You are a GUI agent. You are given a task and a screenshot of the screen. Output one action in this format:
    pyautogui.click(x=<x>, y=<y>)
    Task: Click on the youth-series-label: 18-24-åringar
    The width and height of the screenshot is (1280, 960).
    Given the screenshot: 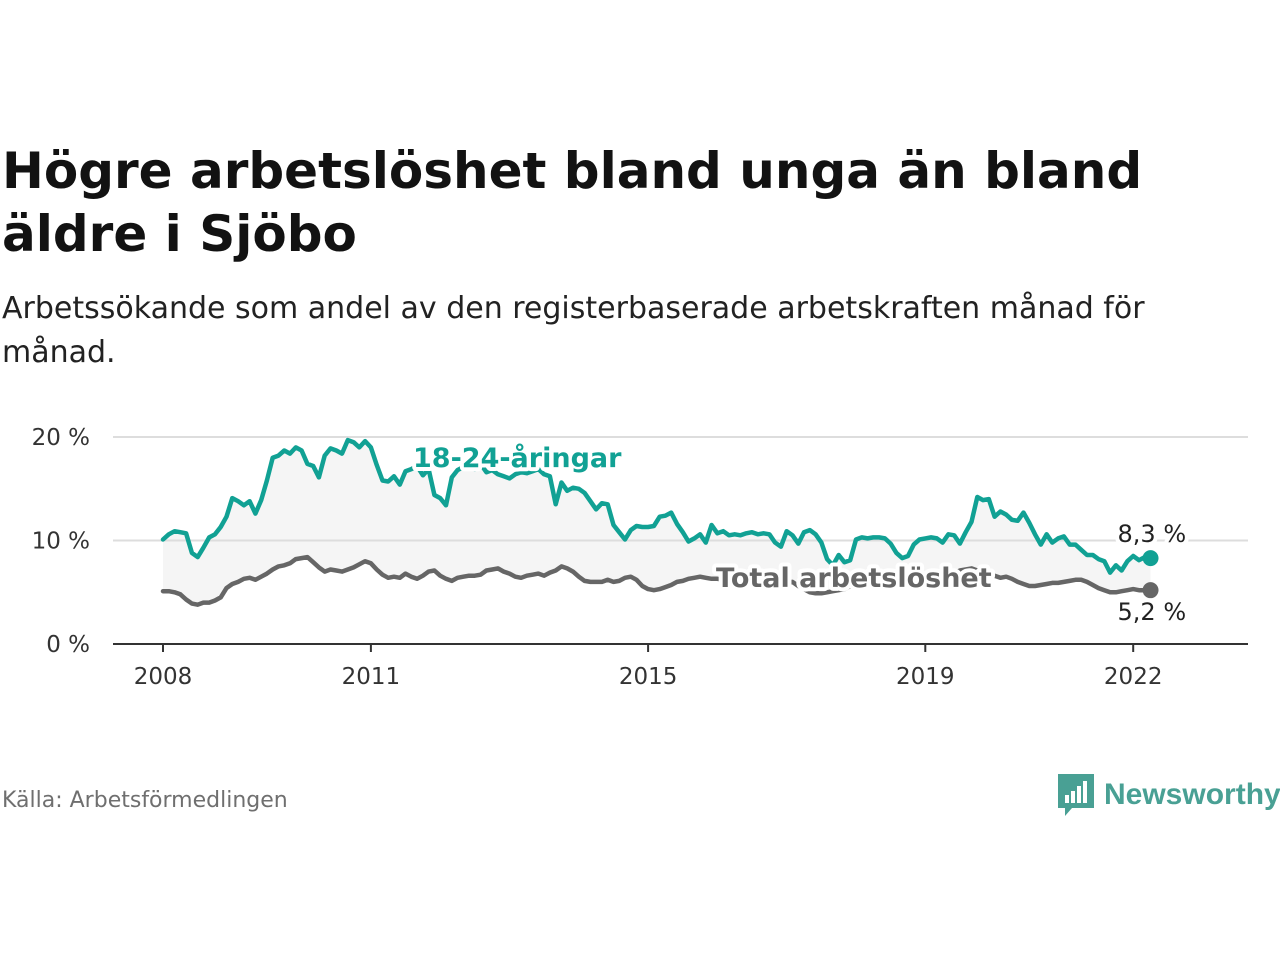 What is the action you would take?
    pyautogui.click(x=517, y=458)
    